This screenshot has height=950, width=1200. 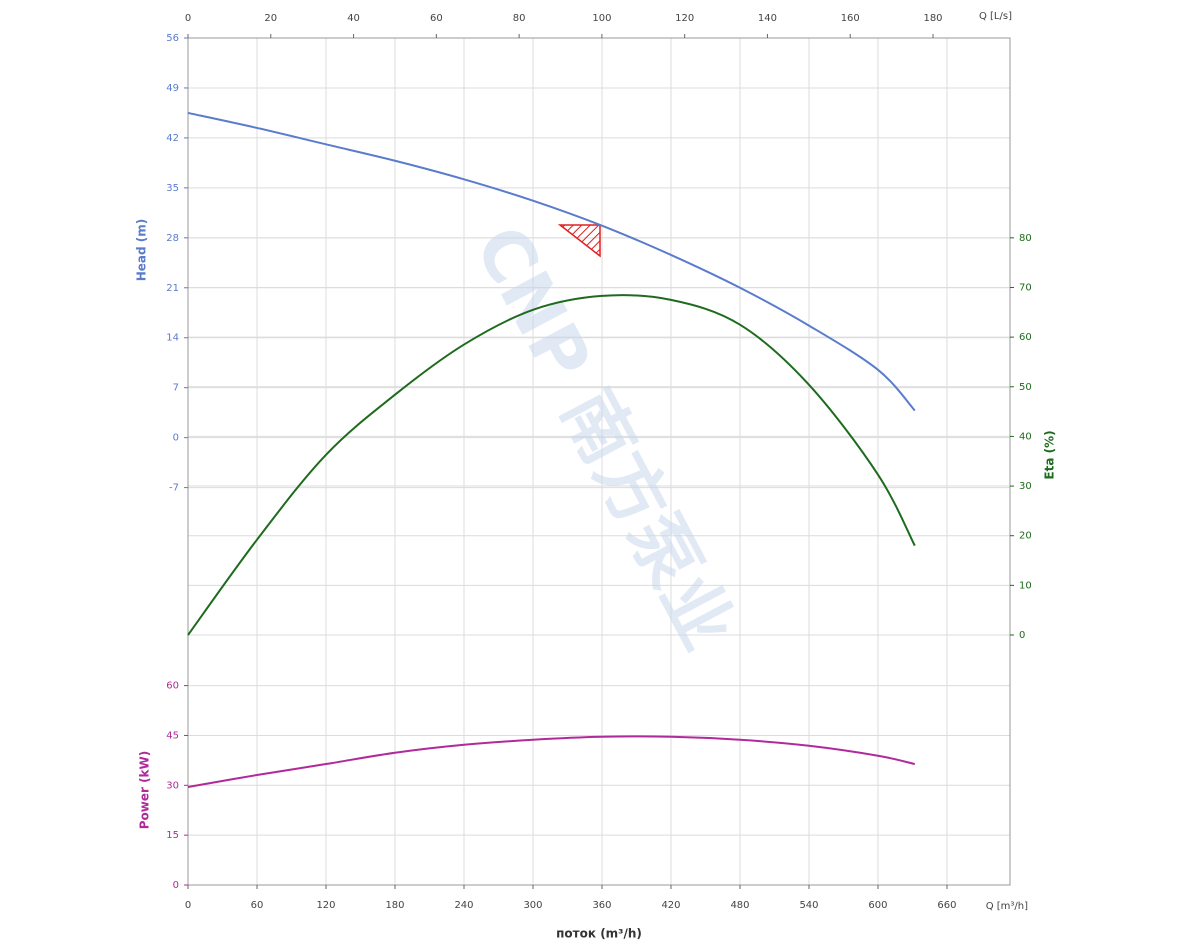 What do you see at coordinates (1025, 486) in the screenshot?
I see `y2-tick-label: 30` at bounding box center [1025, 486].